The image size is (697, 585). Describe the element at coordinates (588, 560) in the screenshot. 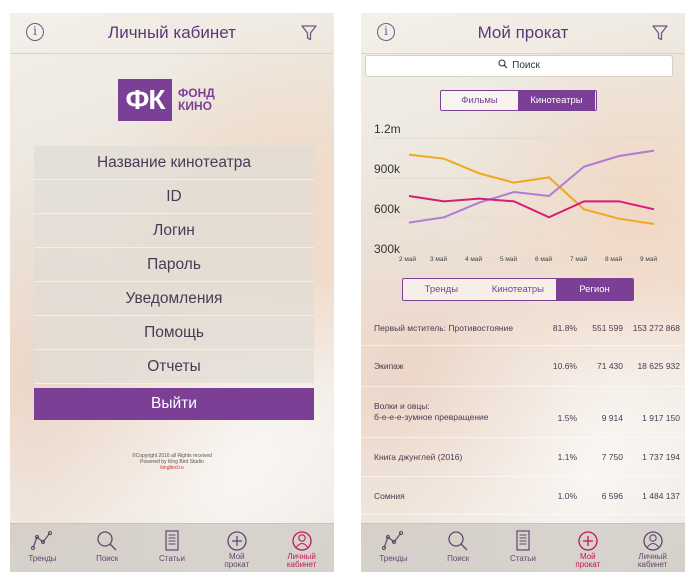

I see `nav-label: Мой прокат` at that location.